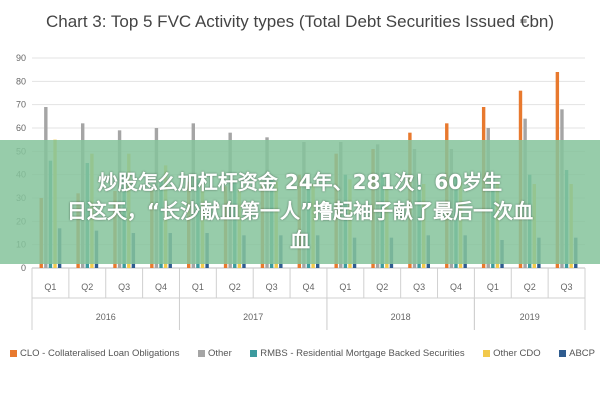  I want to click on headline-line-2: 日这天，“长沙献血第一人”撸起袖子献了最后一次血, so click(300, 211).